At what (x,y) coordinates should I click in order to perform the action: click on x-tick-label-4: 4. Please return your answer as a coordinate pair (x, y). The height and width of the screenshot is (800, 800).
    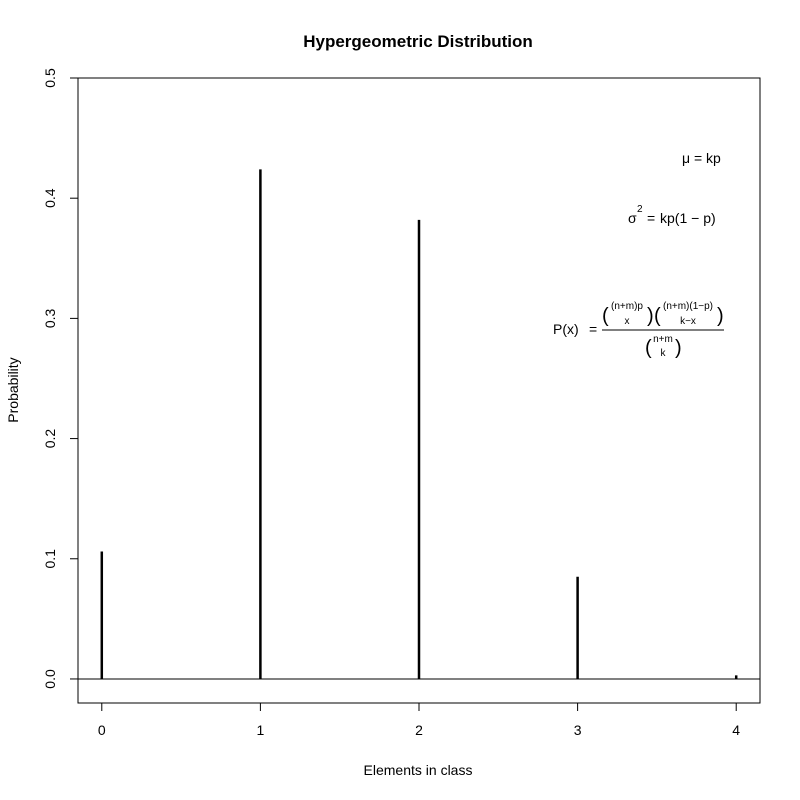
    Looking at the image, I should click on (736, 730).